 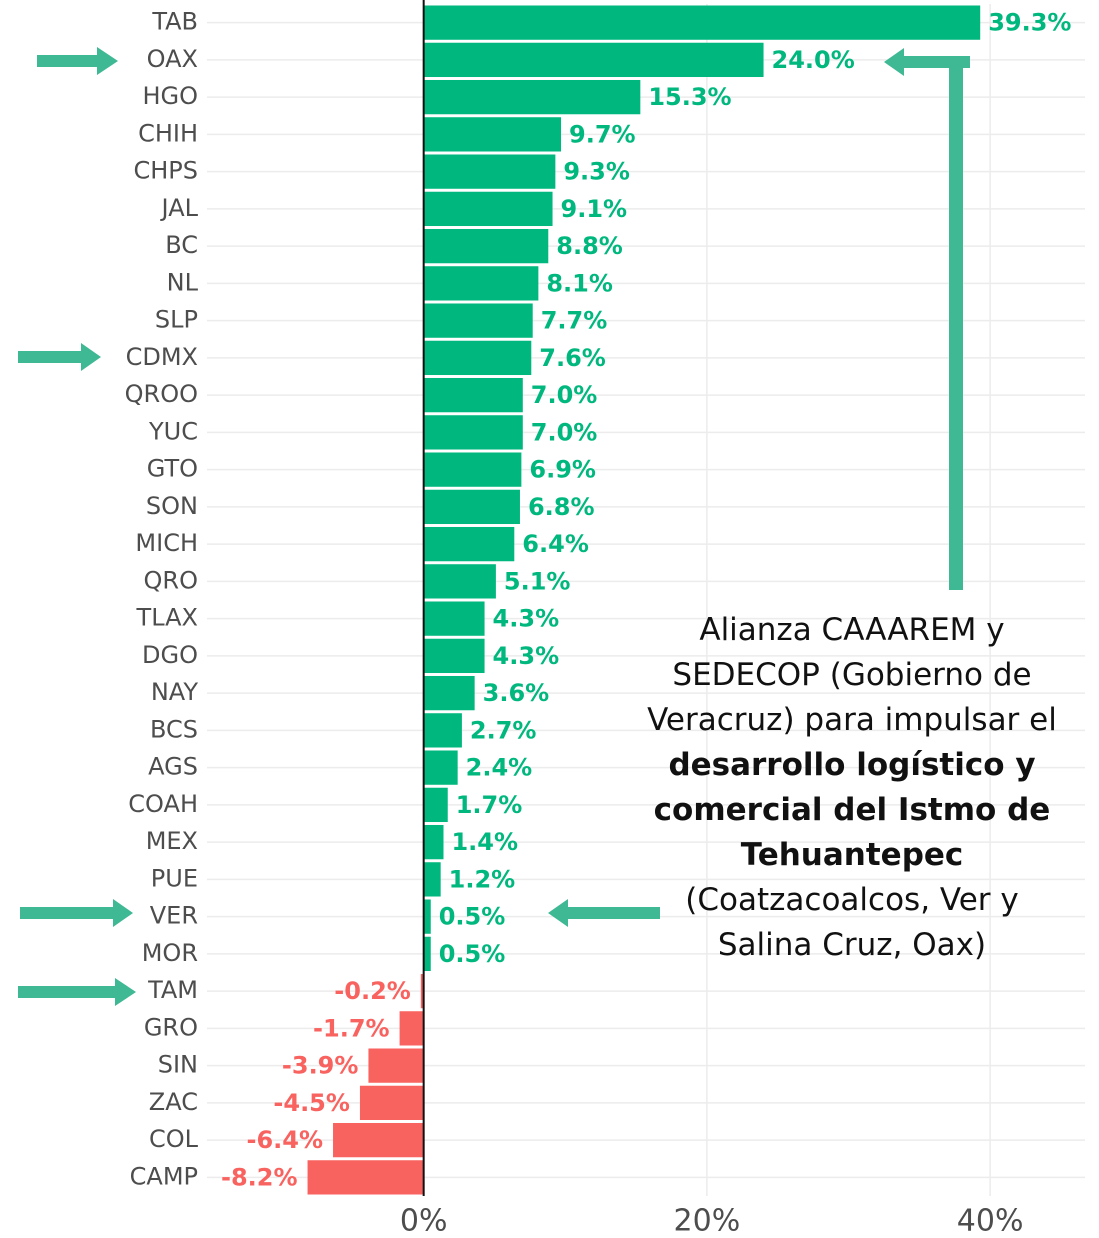 I want to click on value-label: 6.8%, so click(x=561, y=507).